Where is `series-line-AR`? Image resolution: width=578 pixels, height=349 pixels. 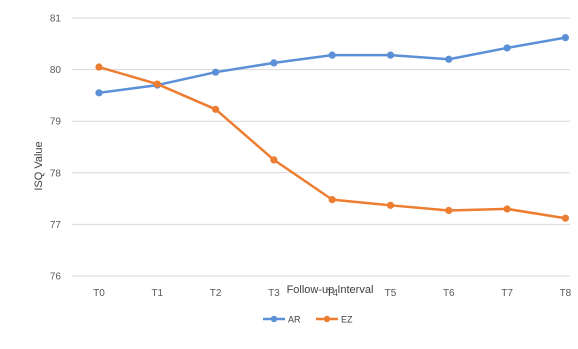 series-line-AR is located at coordinates (332, 65).